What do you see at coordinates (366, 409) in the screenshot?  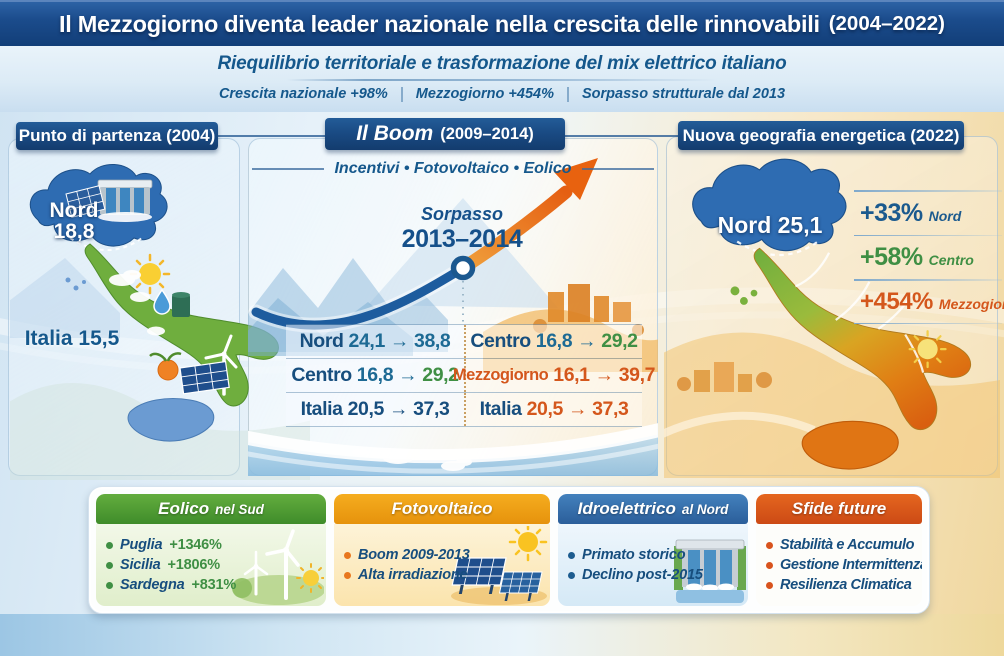 I see `value-from: 20,5` at bounding box center [366, 409].